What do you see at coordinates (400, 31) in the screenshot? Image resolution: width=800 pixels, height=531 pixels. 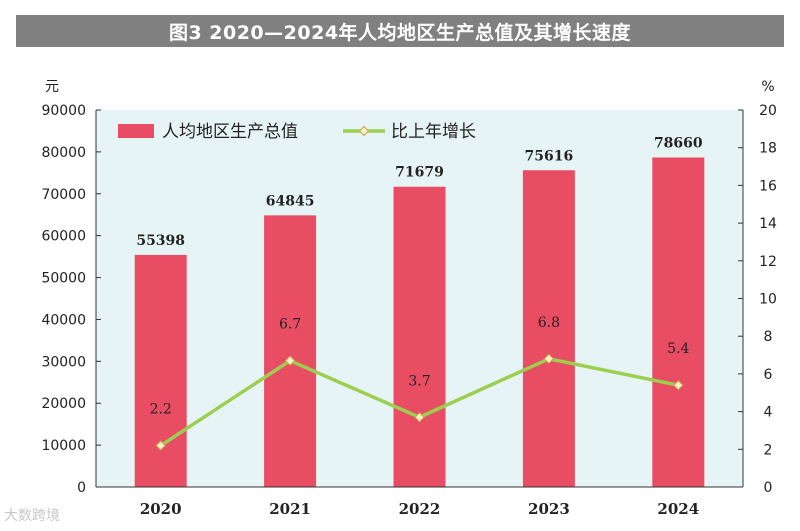 I see `chart-title: 图3 2020—2024年人均地区生产总值及其增长速度` at bounding box center [400, 31].